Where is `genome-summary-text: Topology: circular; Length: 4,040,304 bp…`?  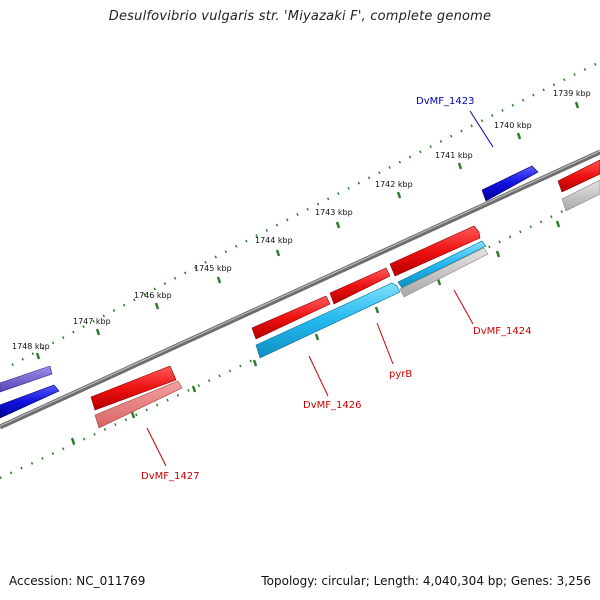 genome-summary-text: Topology: circular; Length: 4,040,304 bp… is located at coordinates (426, 581).